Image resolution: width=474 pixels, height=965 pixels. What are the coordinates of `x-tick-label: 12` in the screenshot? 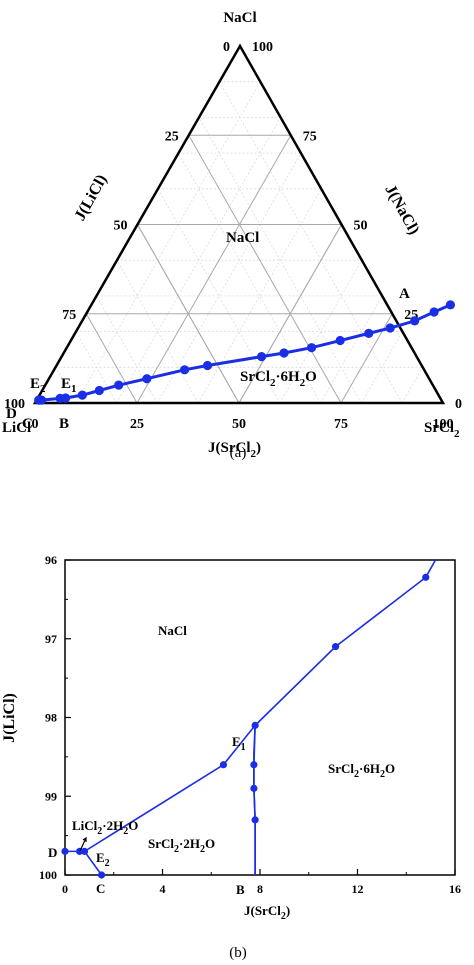 It's located at (358, 889).